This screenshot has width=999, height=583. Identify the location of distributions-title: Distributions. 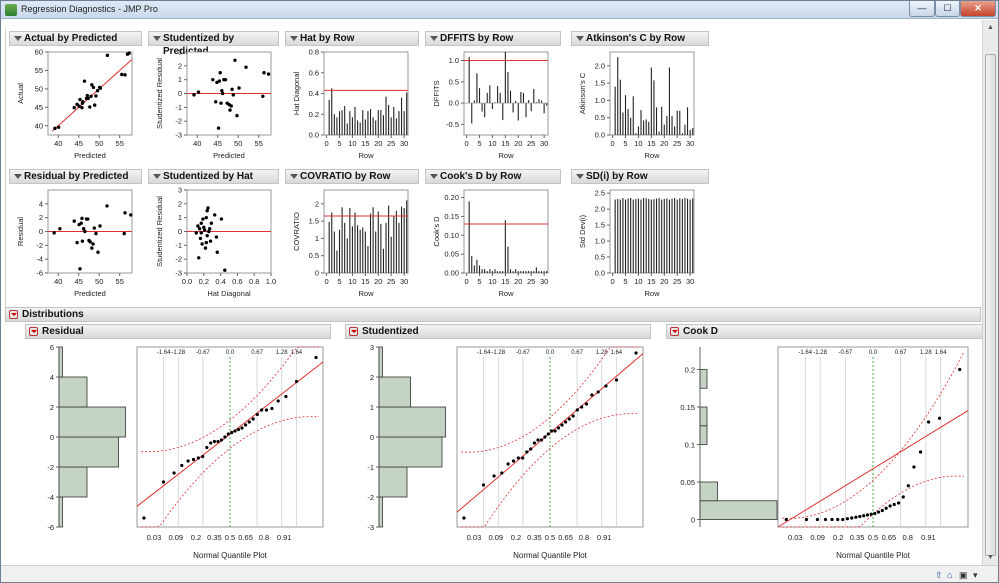
(53, 314).